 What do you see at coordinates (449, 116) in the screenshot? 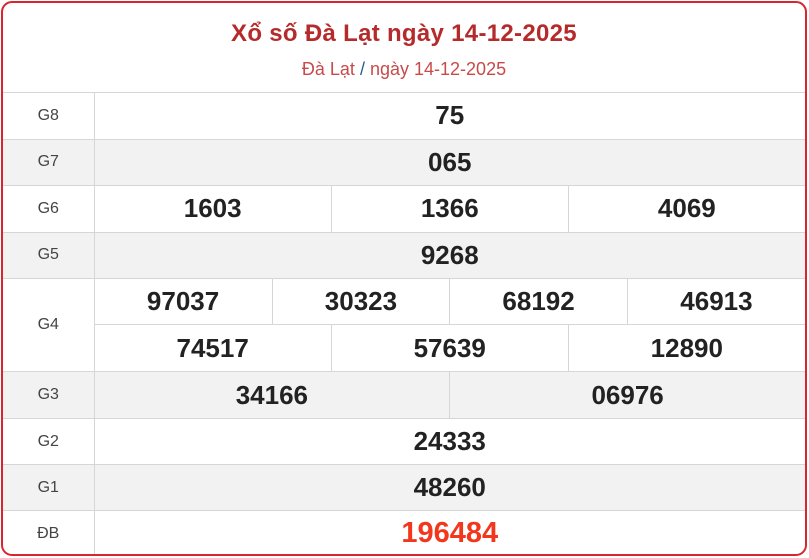
I see `prize-number: 75` at bounding box center [449, 116].